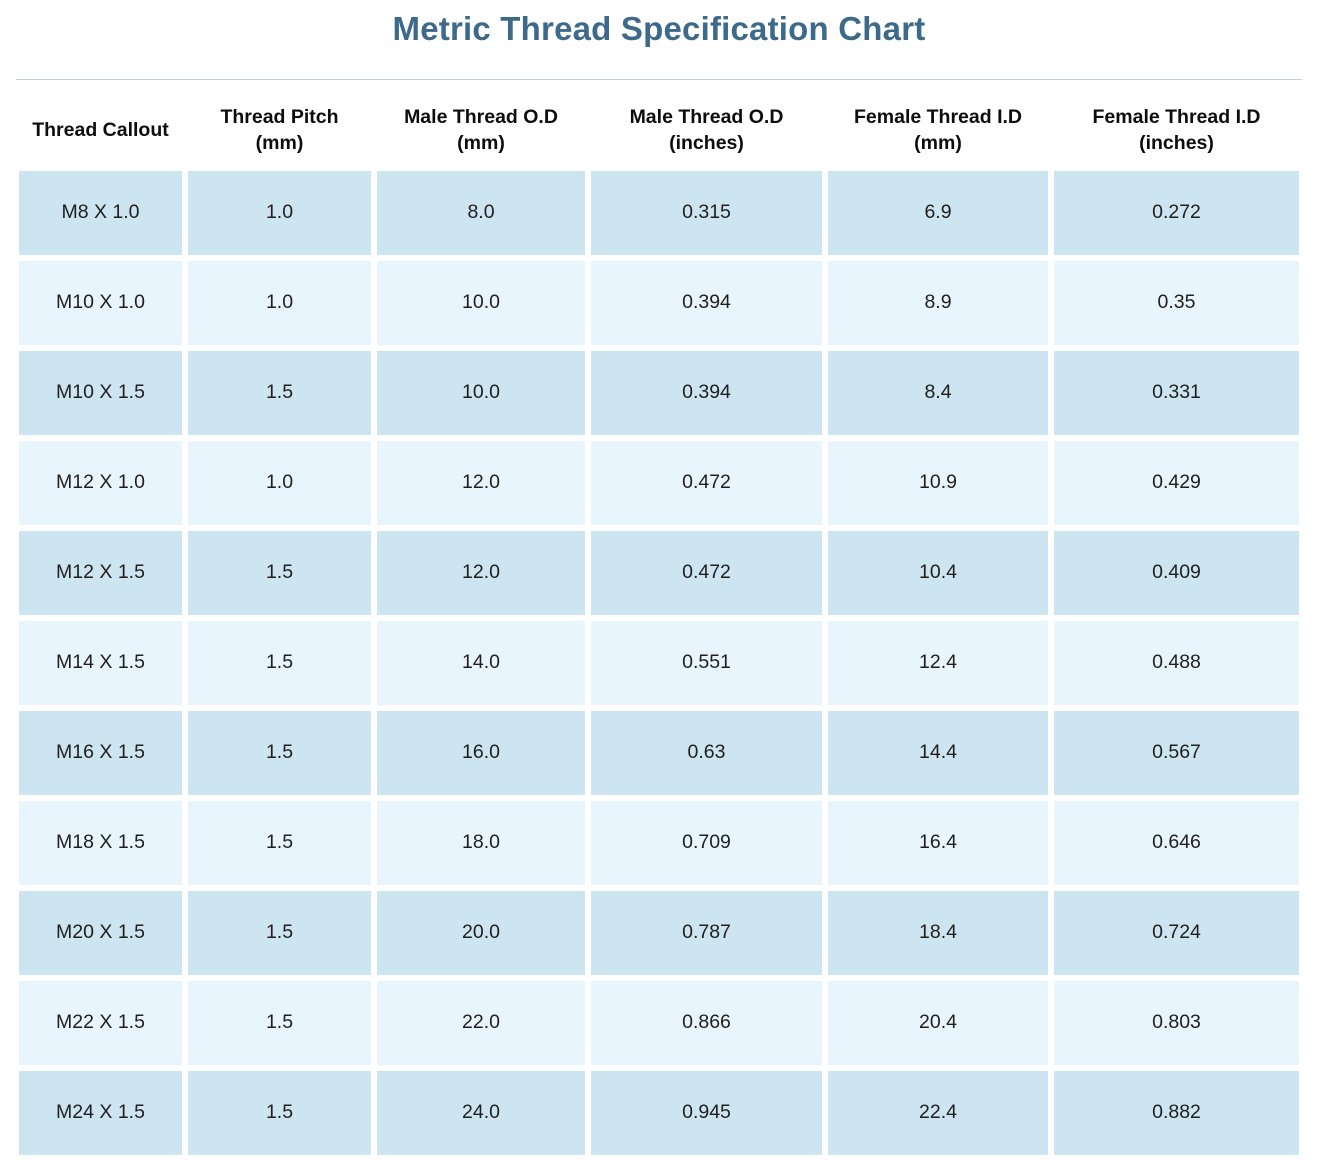 This screenshot has width=1318, height=1161. I want to click on table-cell: 0.882, so click(1176, 1112).